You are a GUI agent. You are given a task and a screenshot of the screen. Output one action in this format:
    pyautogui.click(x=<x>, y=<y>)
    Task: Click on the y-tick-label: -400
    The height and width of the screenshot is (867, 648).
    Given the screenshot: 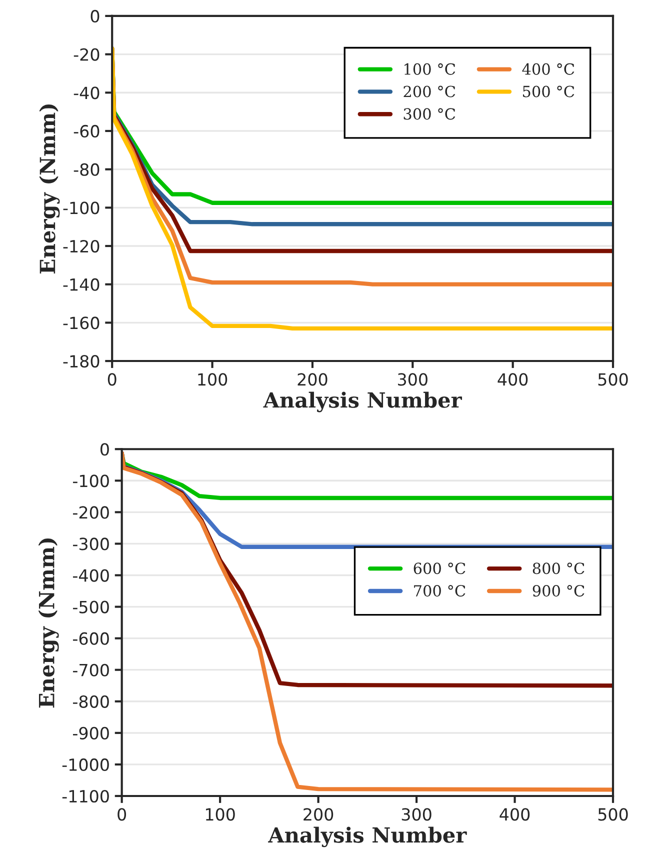 What is the action you would take?
    pyautogui.click(x=91, y=575)
    